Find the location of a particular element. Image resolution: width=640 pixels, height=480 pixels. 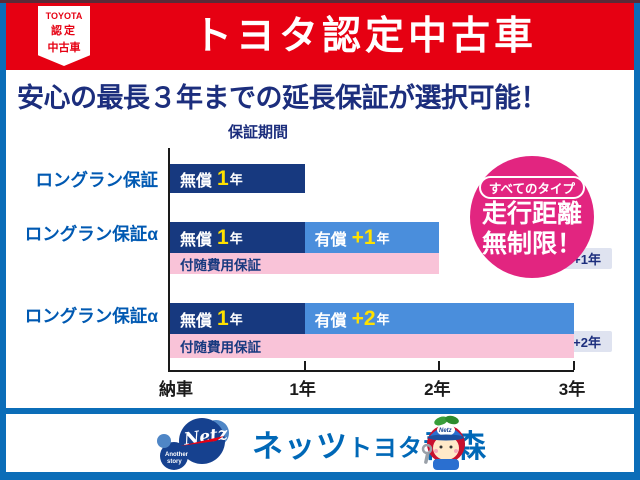

axis-tick-2y is located at coordinates (439, 365).